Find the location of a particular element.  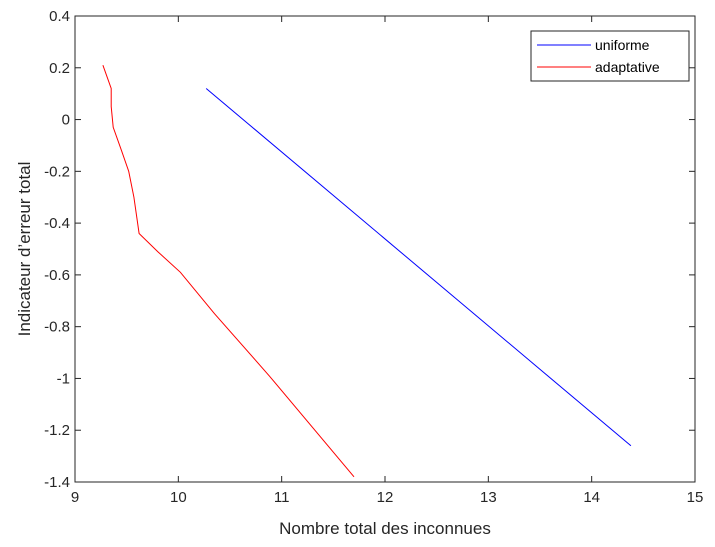

y-tick-label: 0 is located at coordinates (66, 120).